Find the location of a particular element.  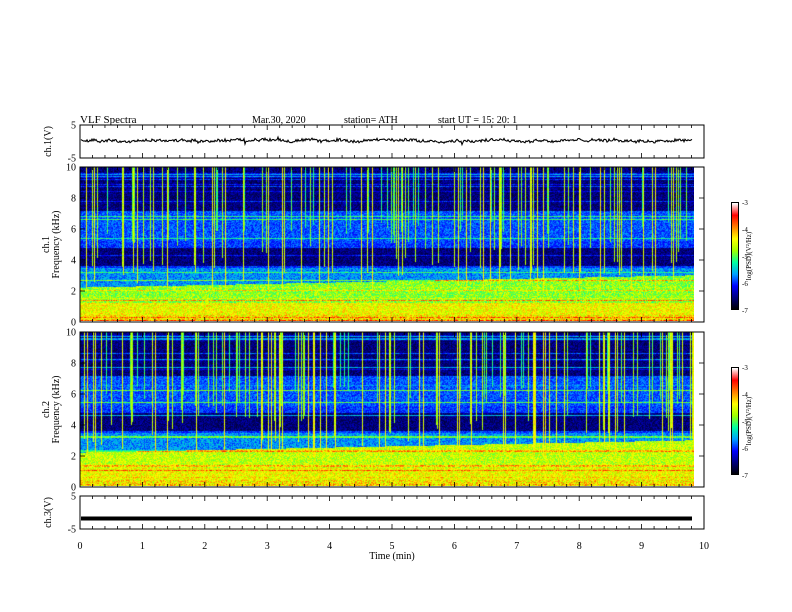

x-tick-label: 8 is located at coordinates (579, 546).